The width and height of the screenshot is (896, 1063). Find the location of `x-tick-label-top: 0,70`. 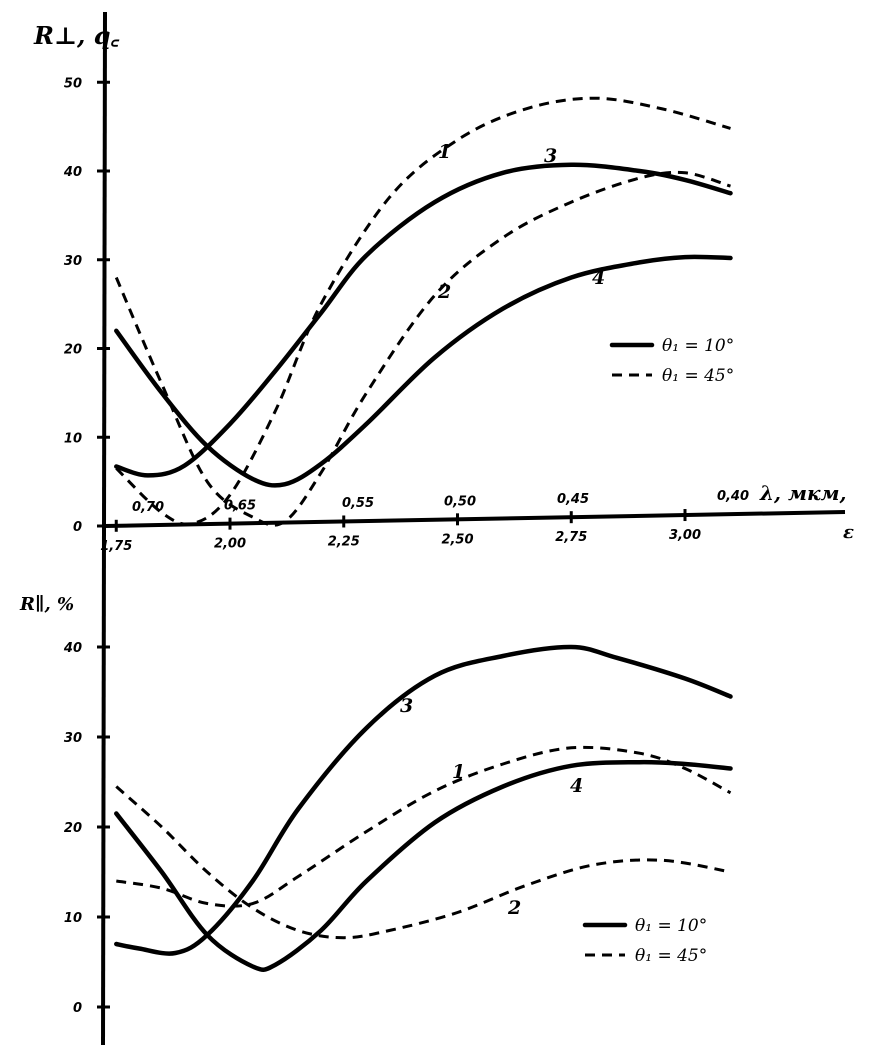

x-tick-label-top: 0,70 is located at coordinates (148, 507).